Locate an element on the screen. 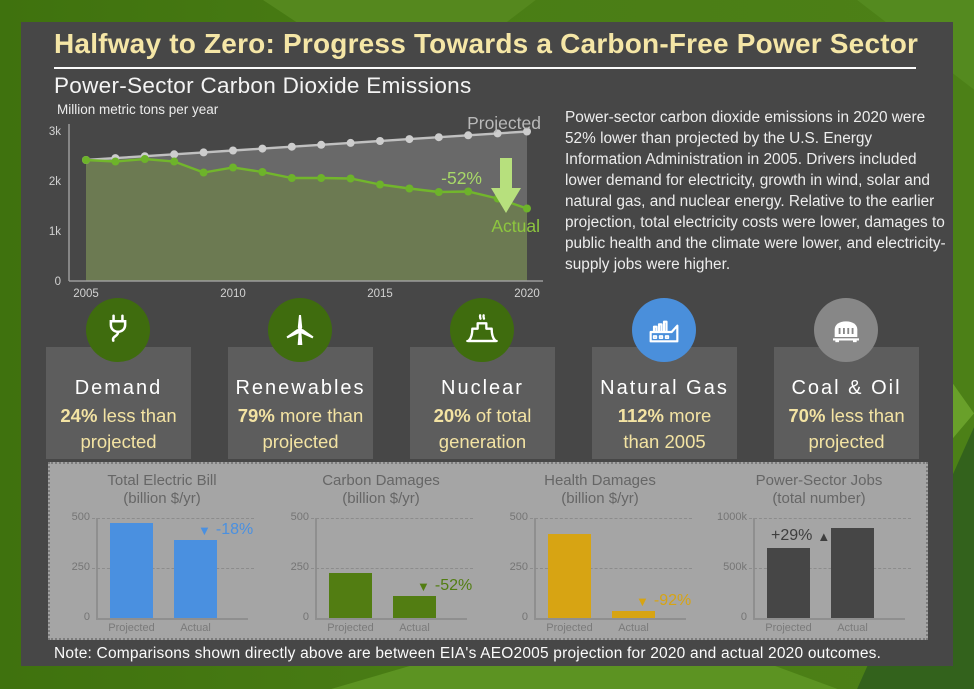 The height and width of the screenshot is (689, 974). wind-turbine-icon is located at coordinates (300, 330).